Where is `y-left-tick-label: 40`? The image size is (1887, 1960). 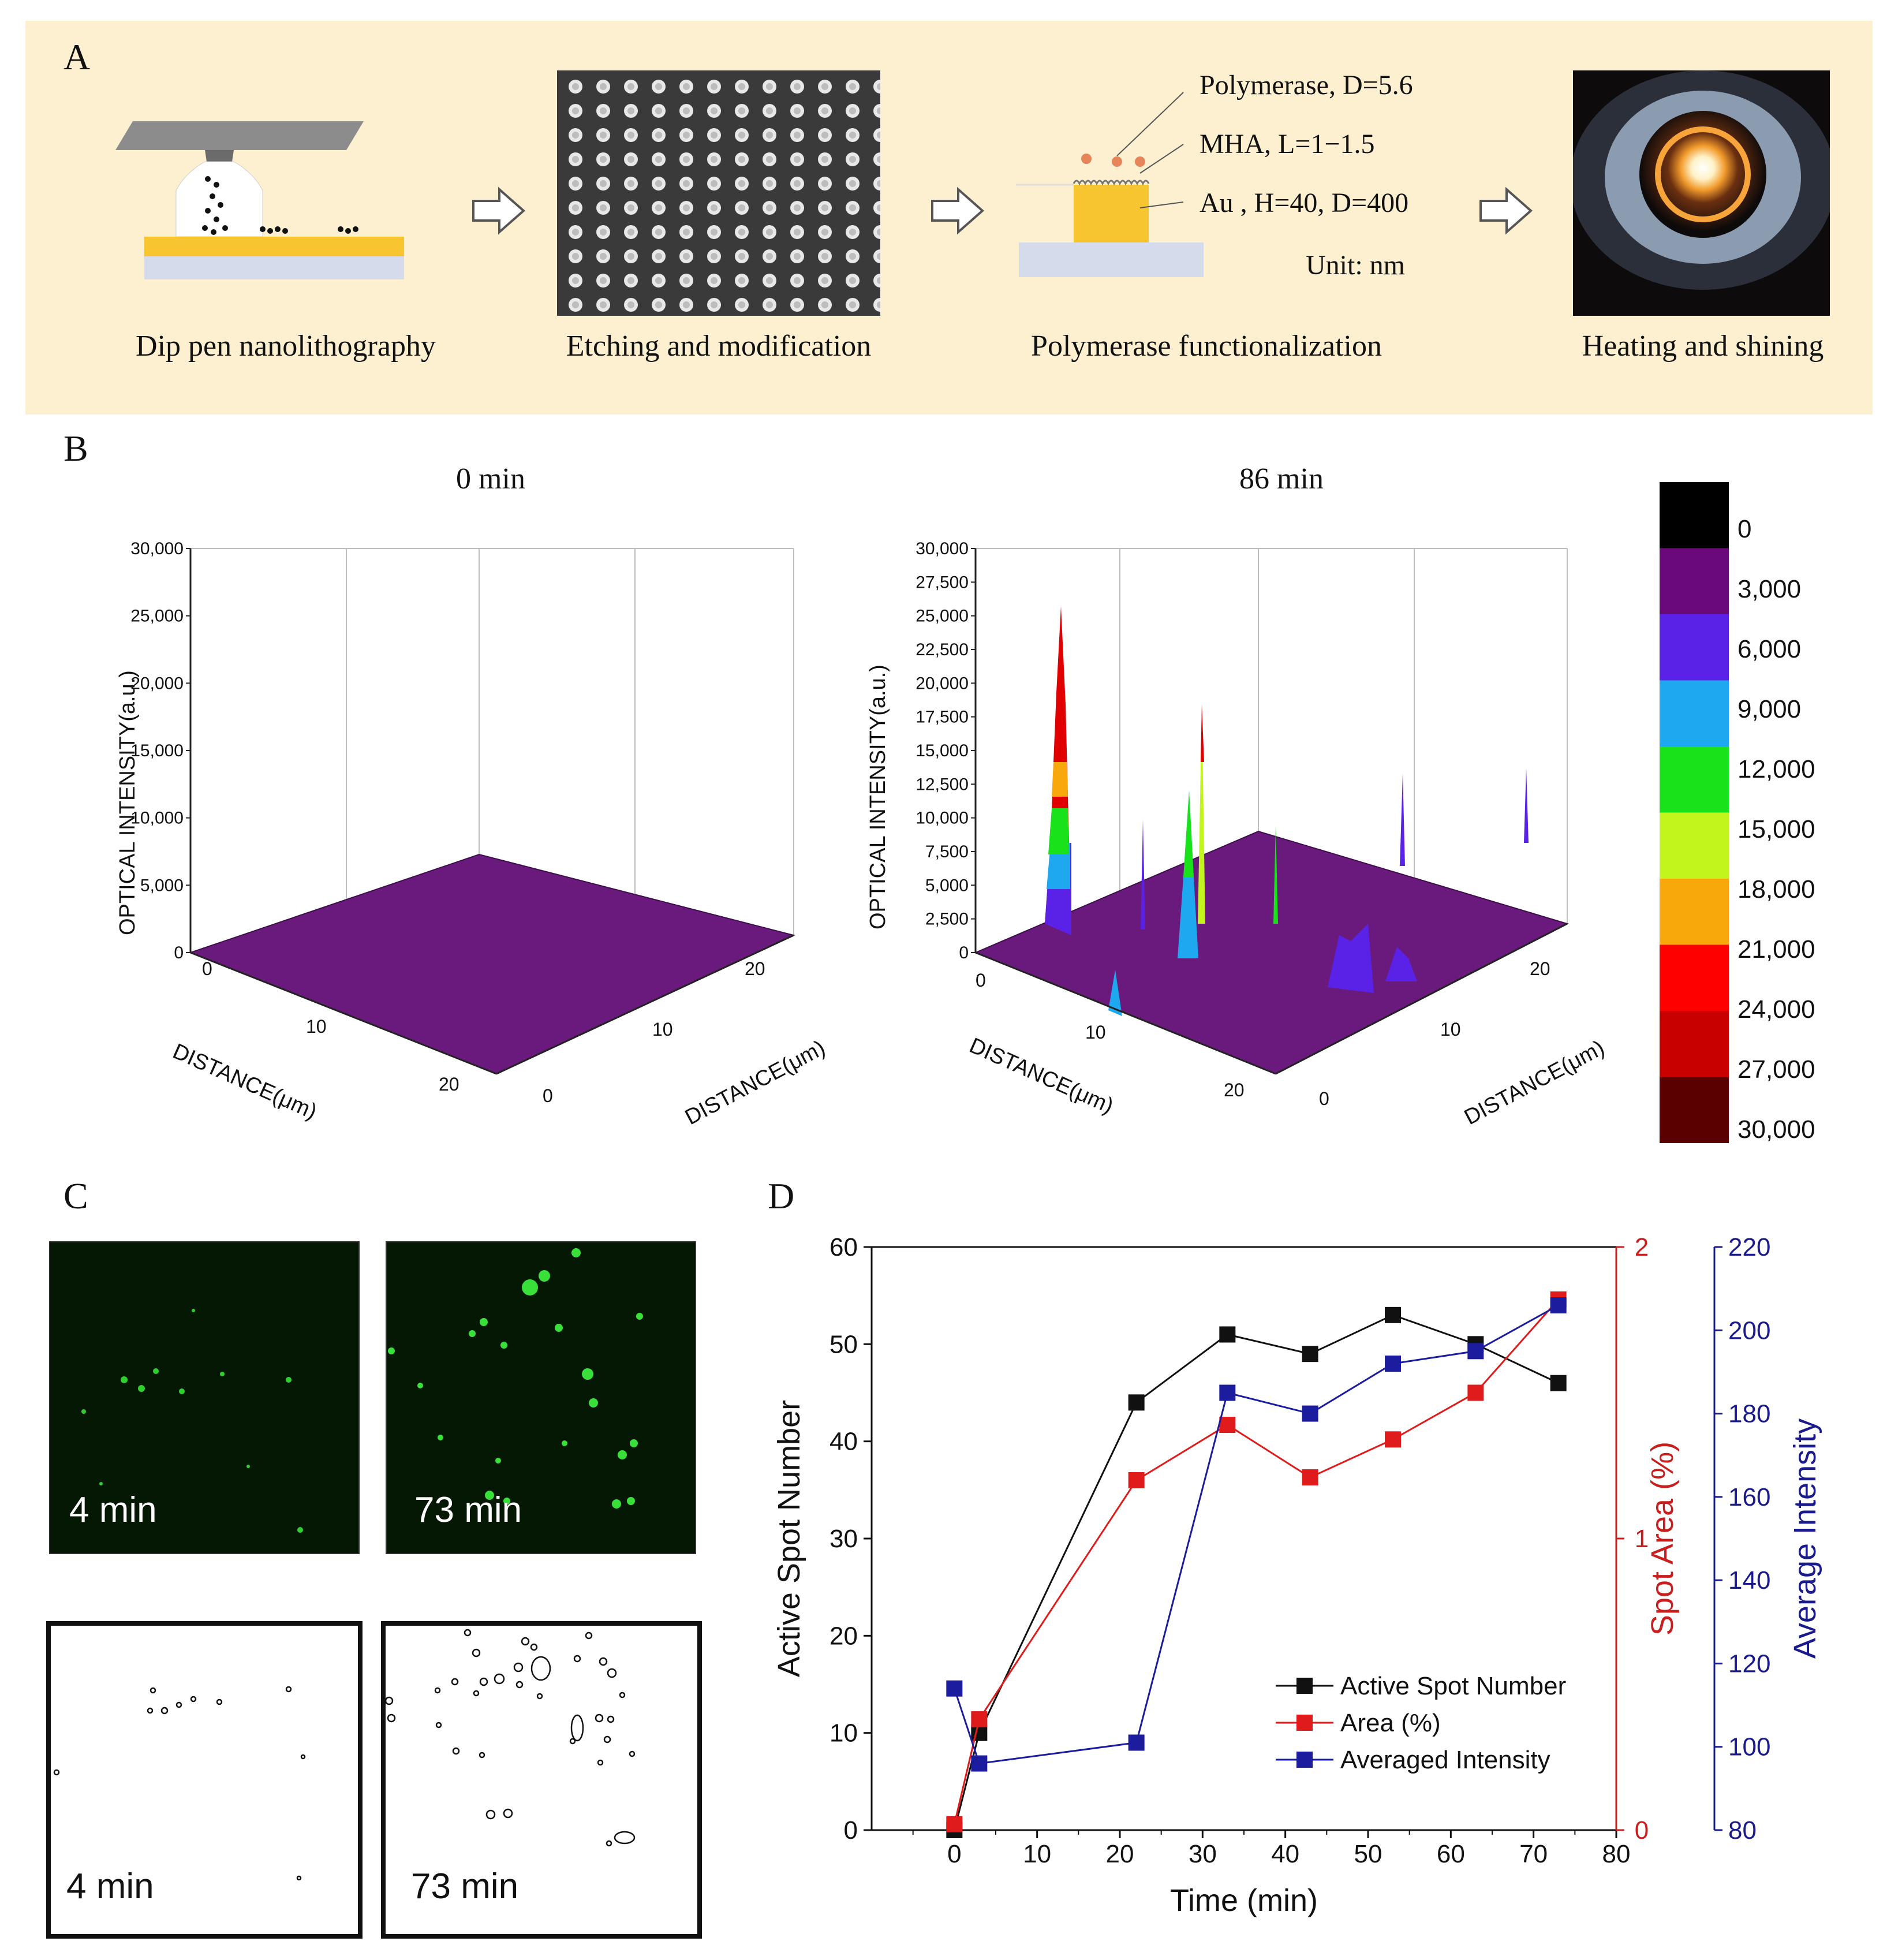 y-left-tick-label: 40 is located at coordinates (843, 1442).